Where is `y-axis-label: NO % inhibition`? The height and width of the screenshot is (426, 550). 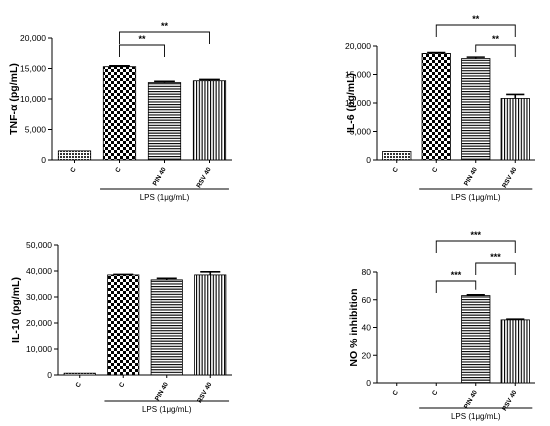 y-axis-label: NO % inhibition is located at coordinates (354, 327).